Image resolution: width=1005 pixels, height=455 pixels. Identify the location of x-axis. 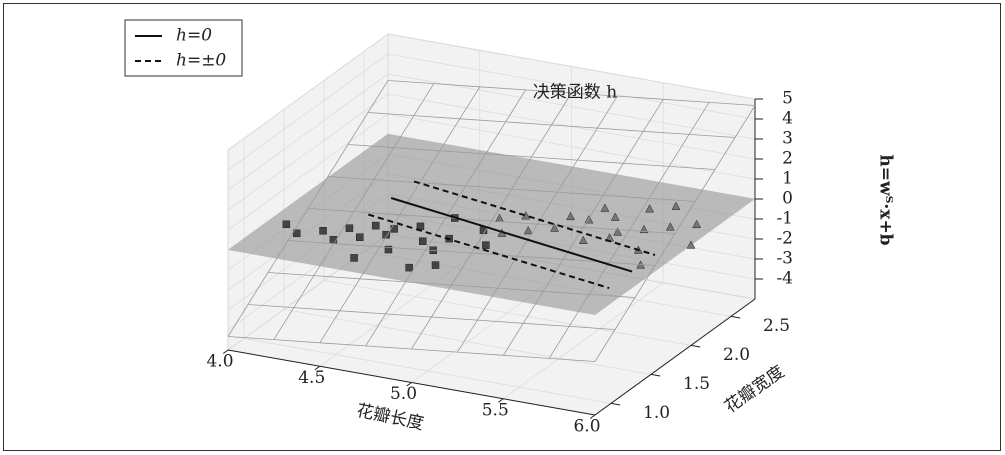
(411, 382).